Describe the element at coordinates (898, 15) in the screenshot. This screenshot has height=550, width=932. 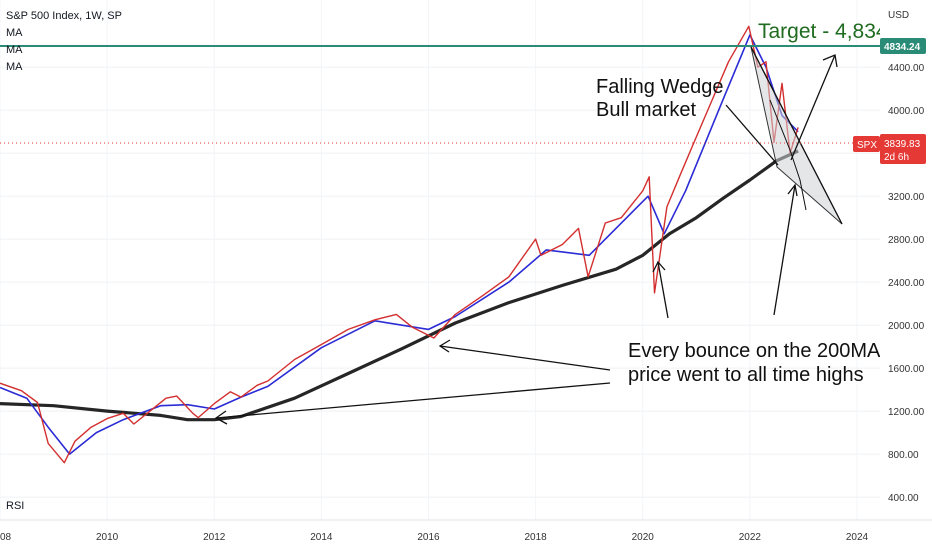
I see `price-axis-currency: USD` at that location.